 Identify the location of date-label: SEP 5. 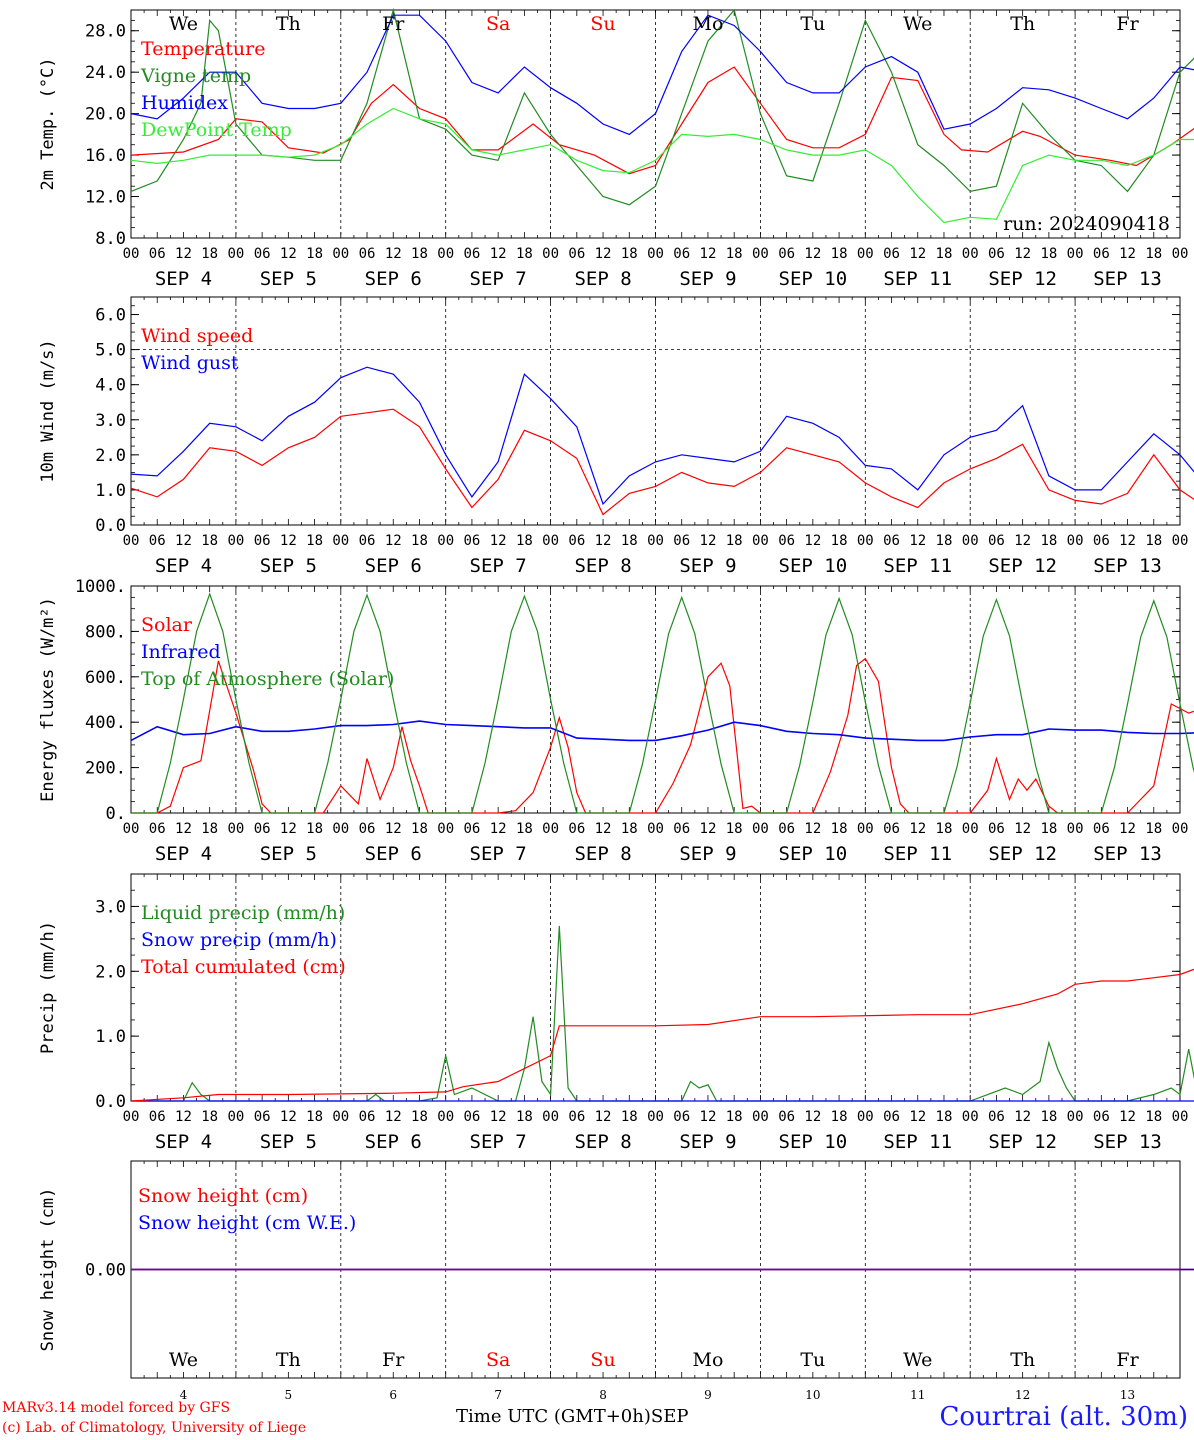
(288, 854).